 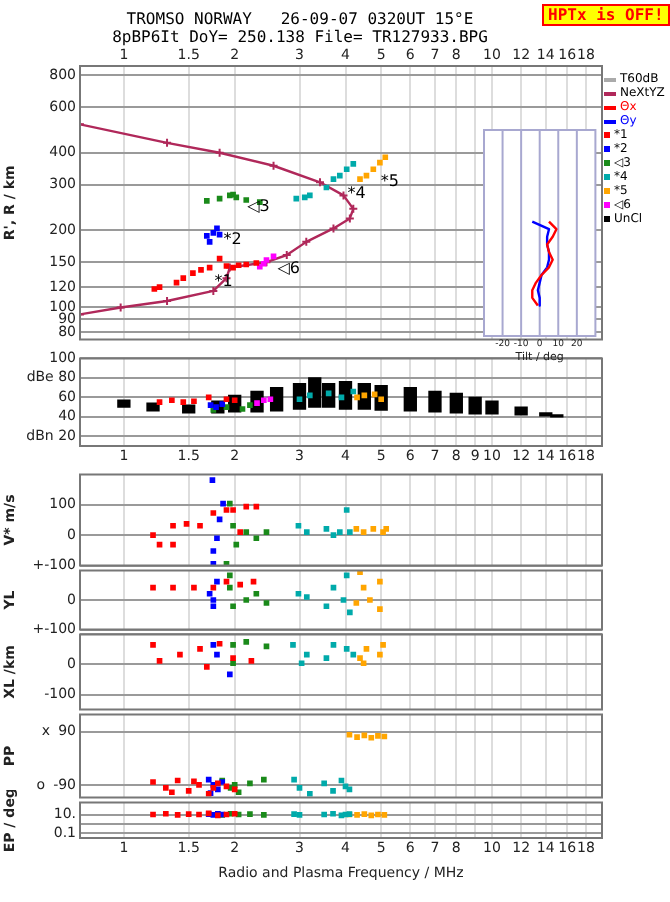 I want to click on chart-title: TROMSO NORWAY 26-09-07 0320UT 15°E, so click(x=300, y=19).